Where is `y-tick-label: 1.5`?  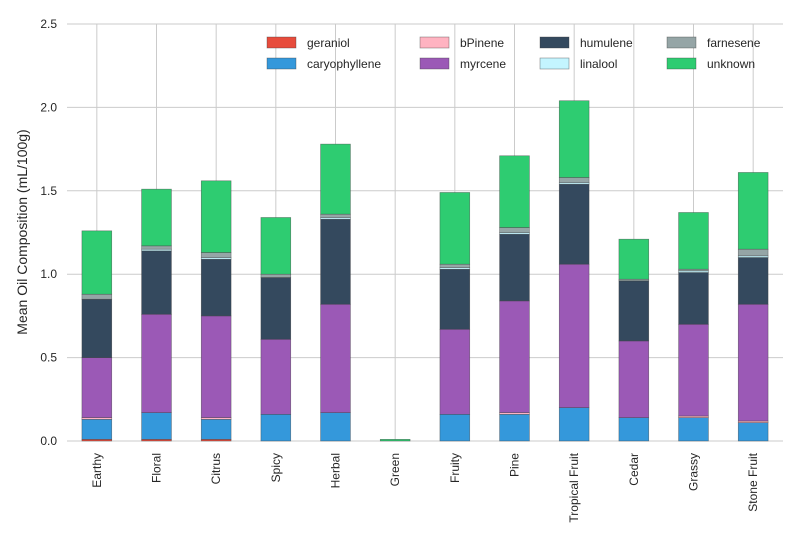 y-tick-label: 1.5 is located at coordinates (48, 191).